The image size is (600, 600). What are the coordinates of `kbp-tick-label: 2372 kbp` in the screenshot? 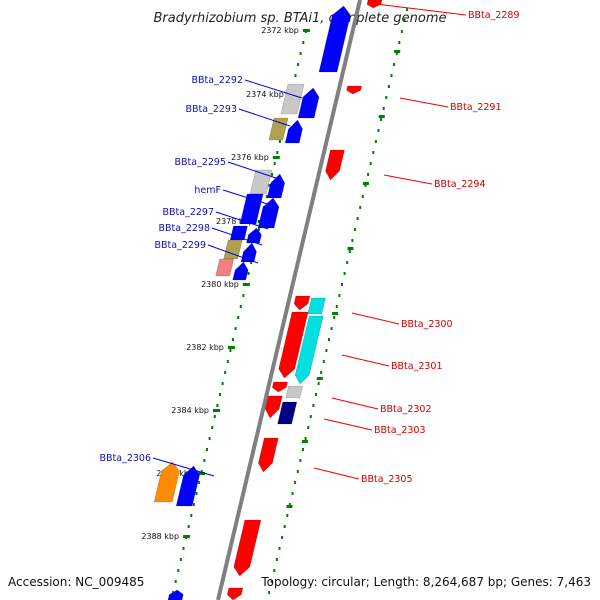 It's located at (280, 30).